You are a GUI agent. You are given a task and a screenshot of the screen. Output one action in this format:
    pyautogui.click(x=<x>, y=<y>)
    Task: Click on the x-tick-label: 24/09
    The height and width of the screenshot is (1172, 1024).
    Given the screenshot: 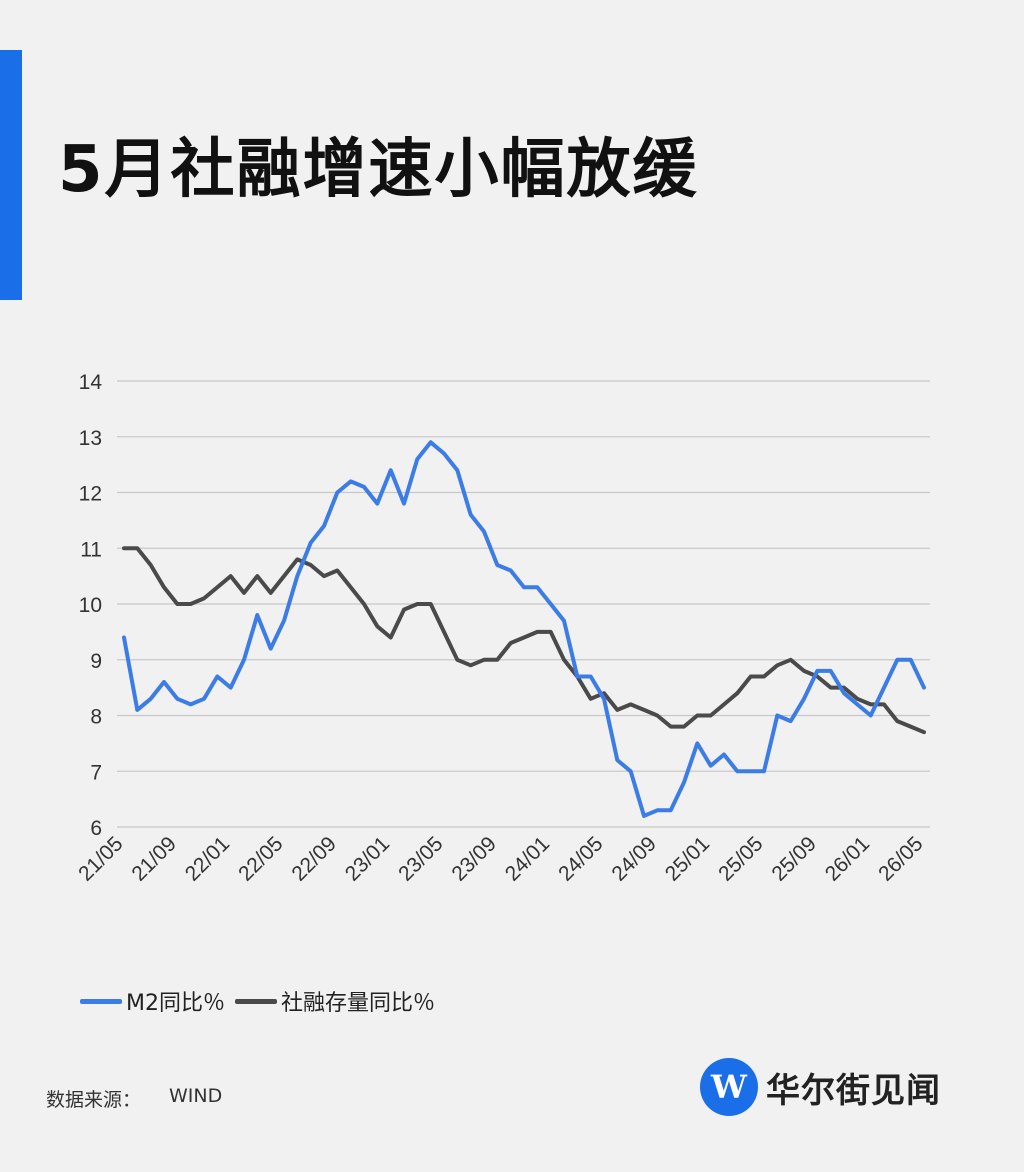 What is the action you would take?
    pyautogui.click(x=633, y=858)
    